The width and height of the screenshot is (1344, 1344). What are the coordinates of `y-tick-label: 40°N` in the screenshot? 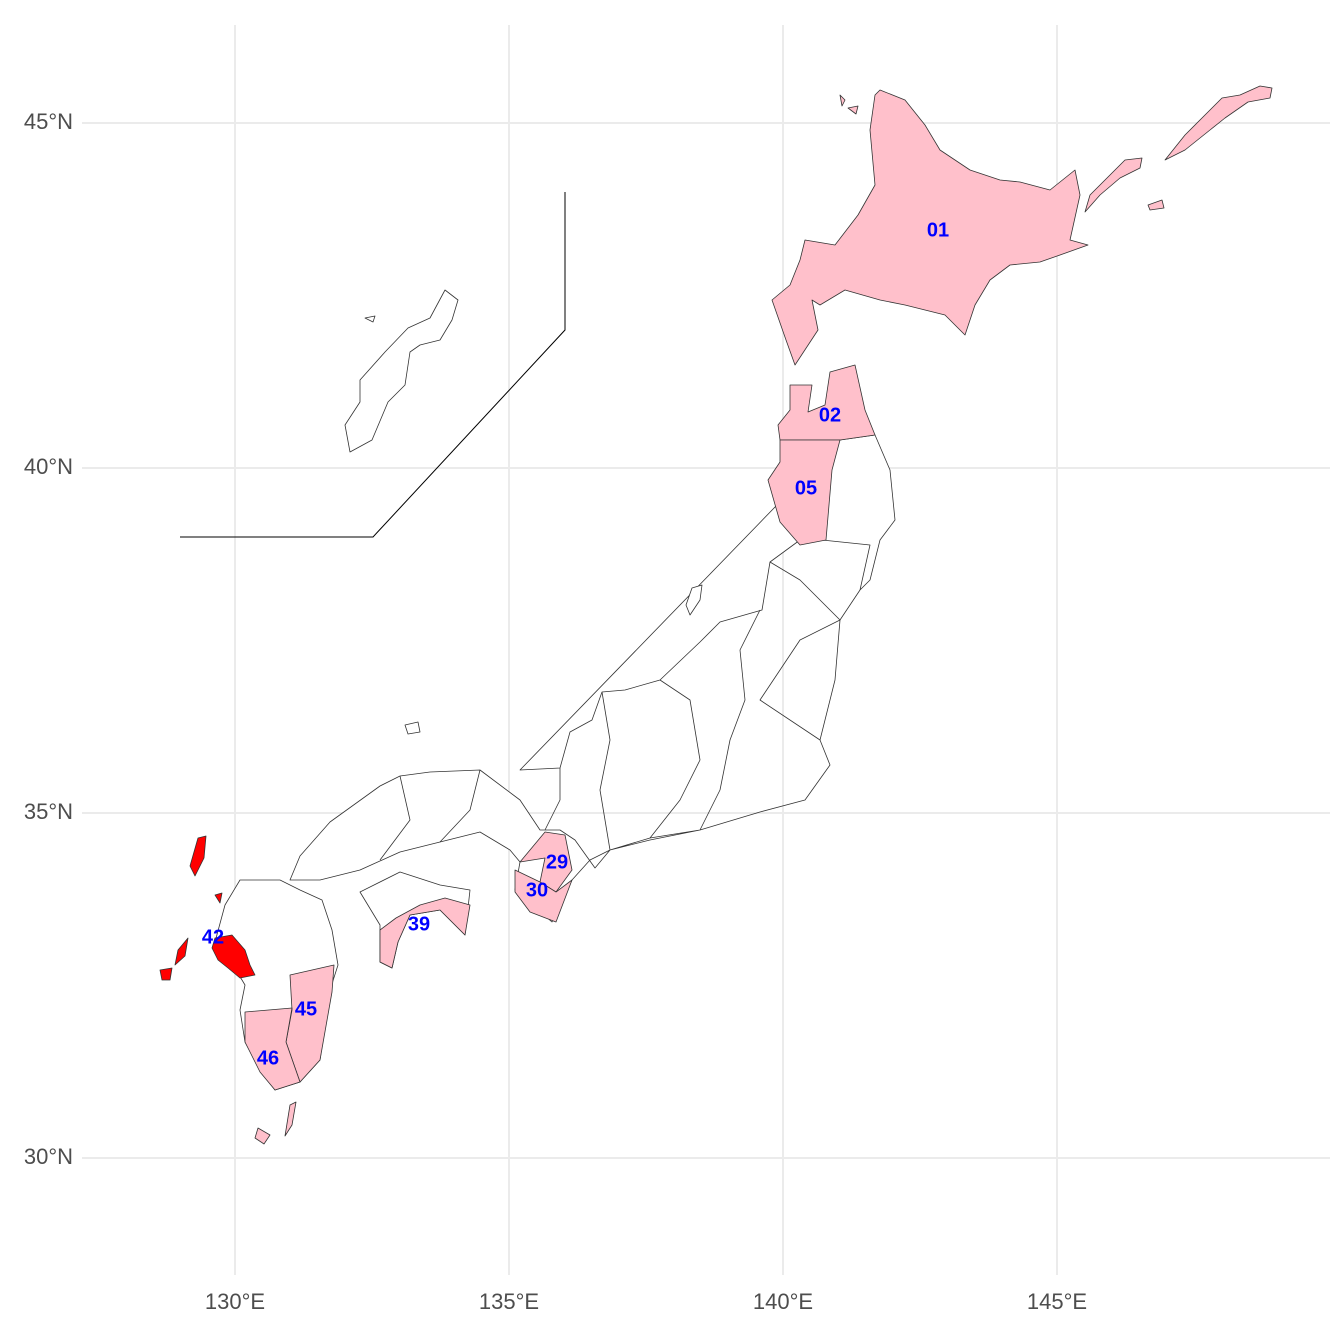 It's located at (48, 466).